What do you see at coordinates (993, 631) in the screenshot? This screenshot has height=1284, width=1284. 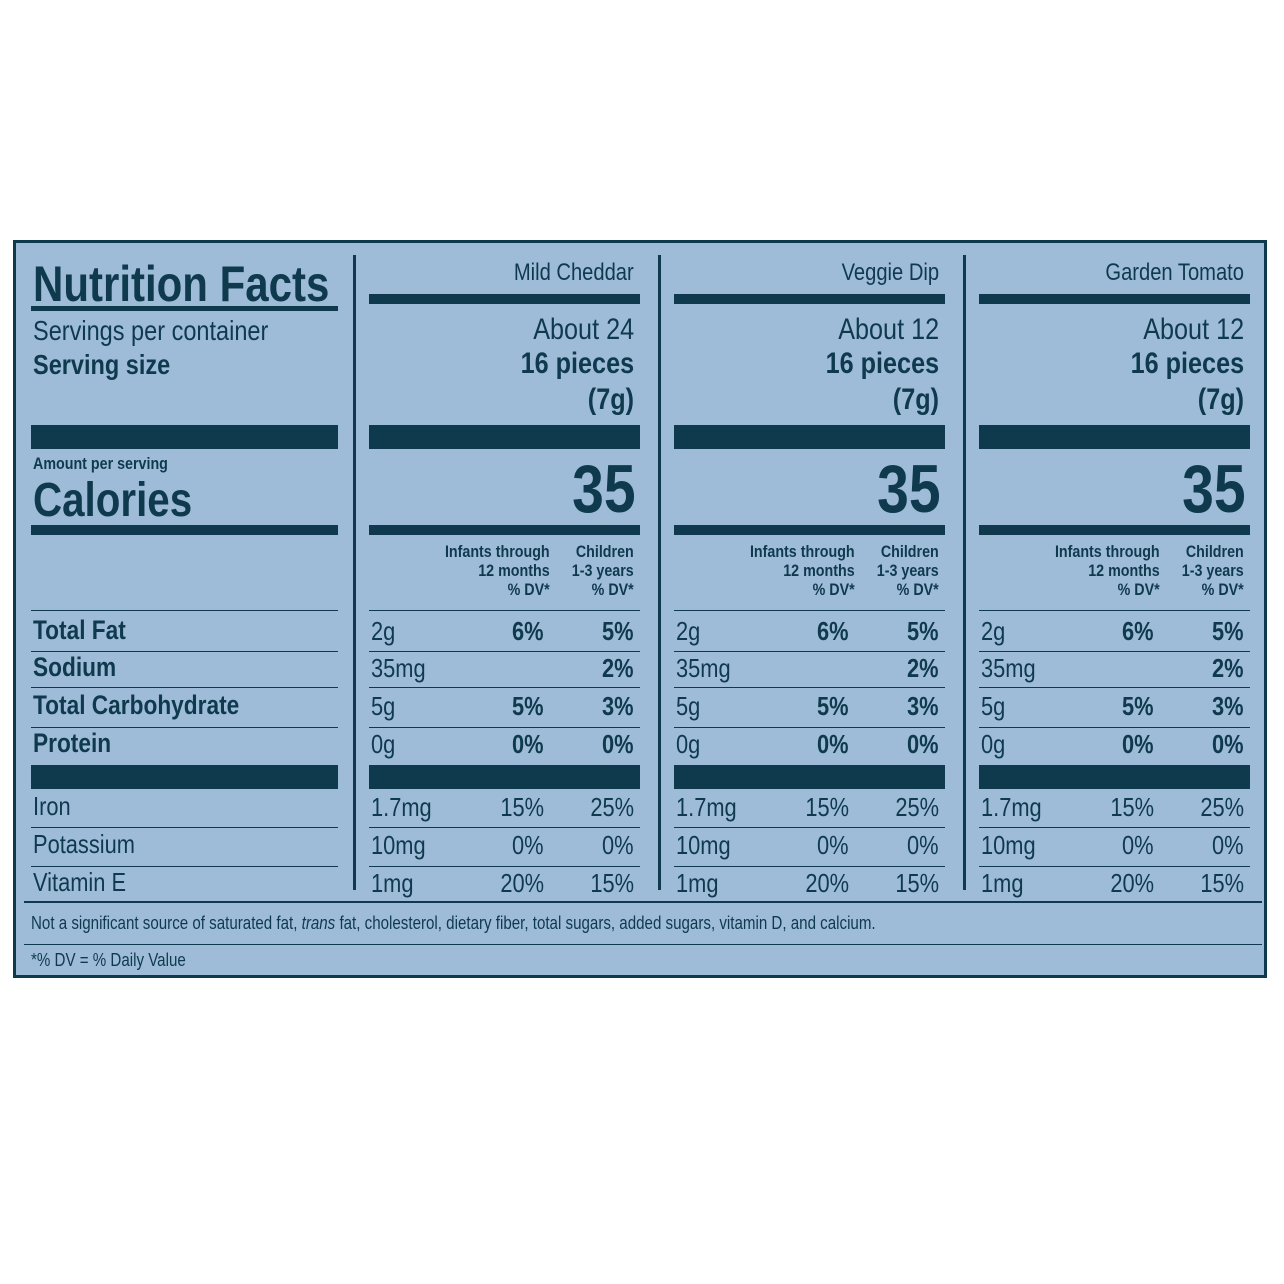 I see `nutrient-amount: 2g` at bounding box center [993, 631].